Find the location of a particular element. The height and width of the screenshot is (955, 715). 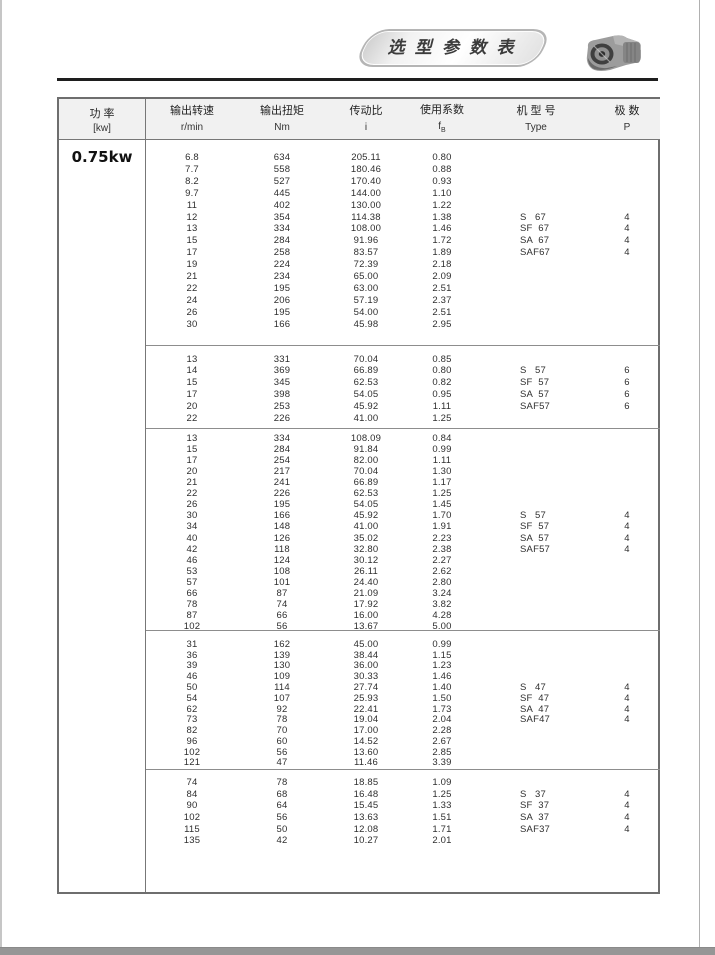

rpm-cell: 21 is located at coordinates (192, 483).